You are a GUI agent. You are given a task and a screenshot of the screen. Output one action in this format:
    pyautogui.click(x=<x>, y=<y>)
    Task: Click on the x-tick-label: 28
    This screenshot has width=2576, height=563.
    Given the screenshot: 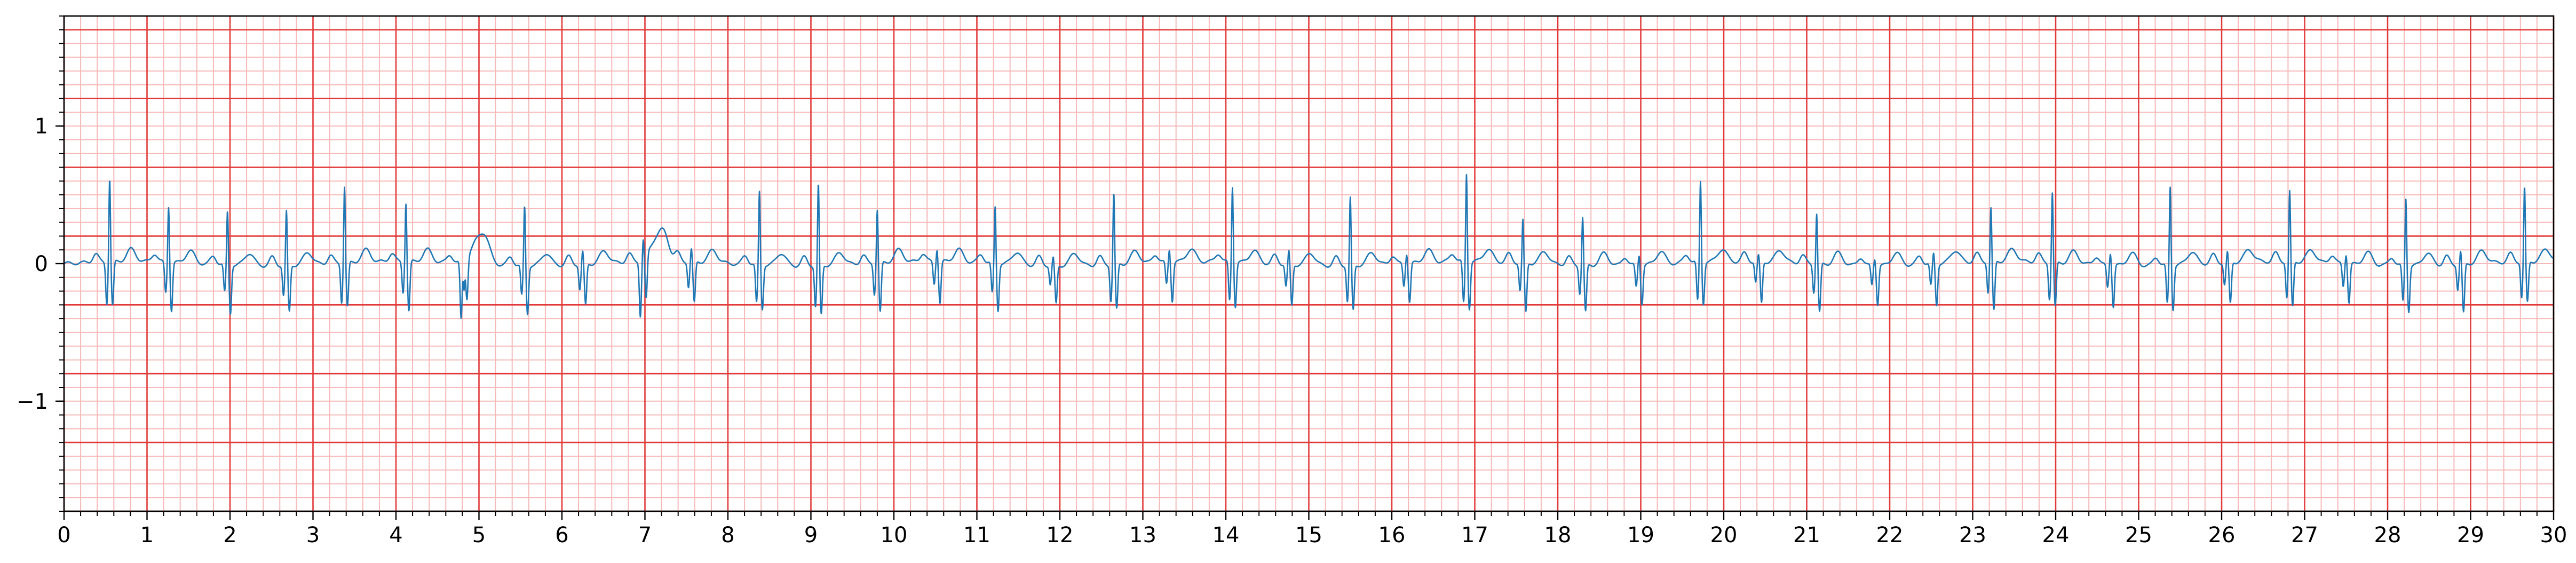 What is the action you would take?
    pyautogui.click(x=2387, y=535)
    